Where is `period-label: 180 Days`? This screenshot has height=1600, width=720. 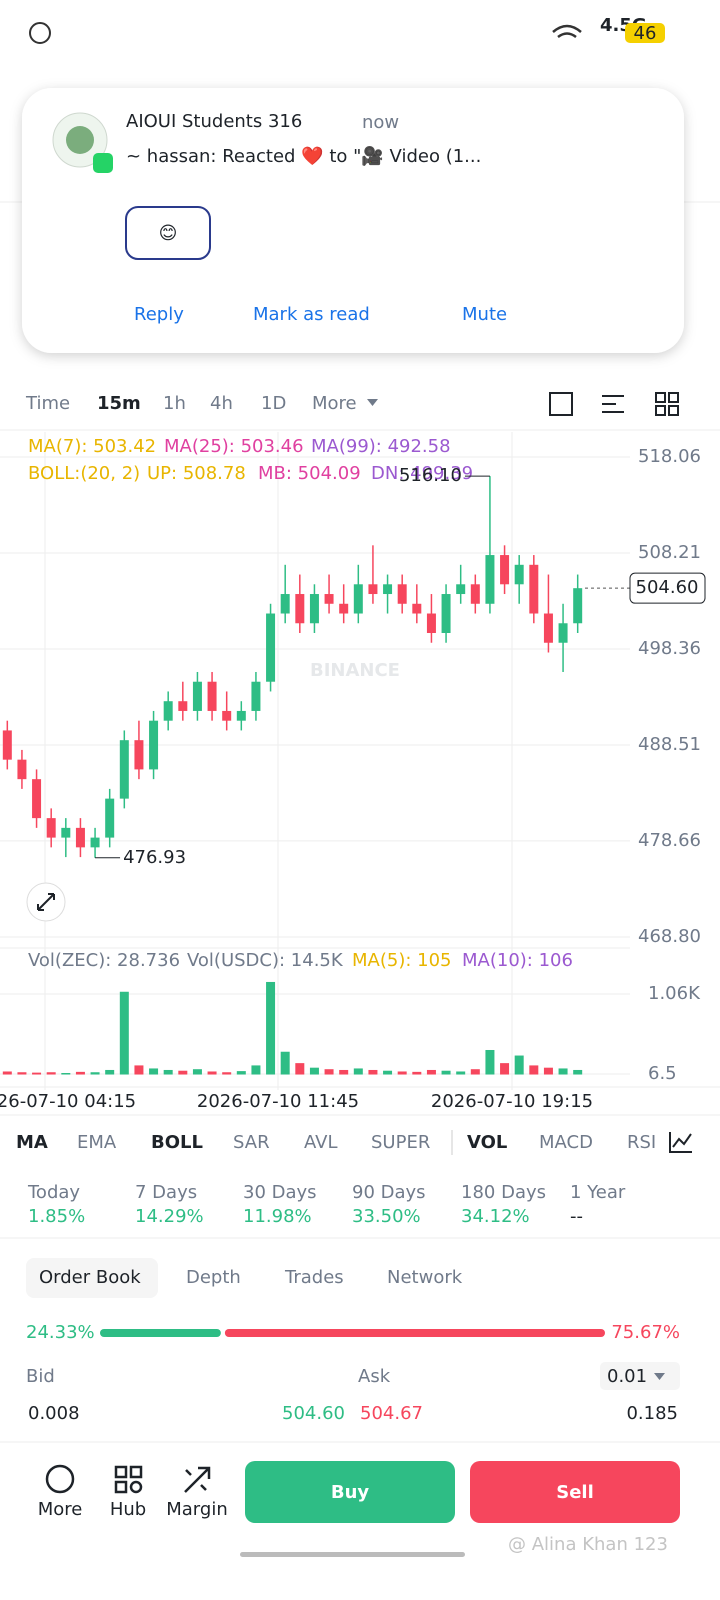
period-label: 180 Days is located at coordinates (503, 1192).